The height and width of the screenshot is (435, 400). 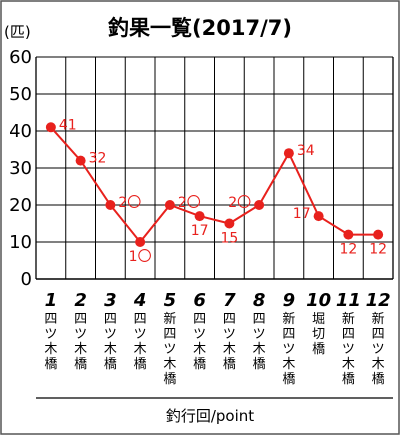 I want to click on x-category-number-10: 10, so click(x=318, y=300).